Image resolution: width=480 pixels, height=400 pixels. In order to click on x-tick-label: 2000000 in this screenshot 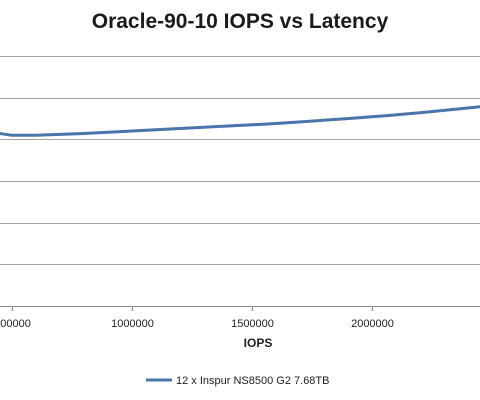, I will do `click(372, 324)`.